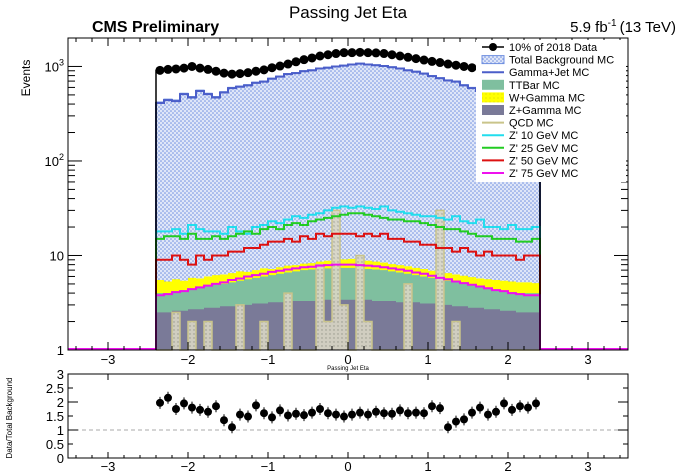 Image resolution: width=696 pixels, height=472 pixels. What do you see at coordinates (543, 136) in the screenshot?
I see `legend-label: Z' 10 GeV MC` at bounding box center [543, 136].